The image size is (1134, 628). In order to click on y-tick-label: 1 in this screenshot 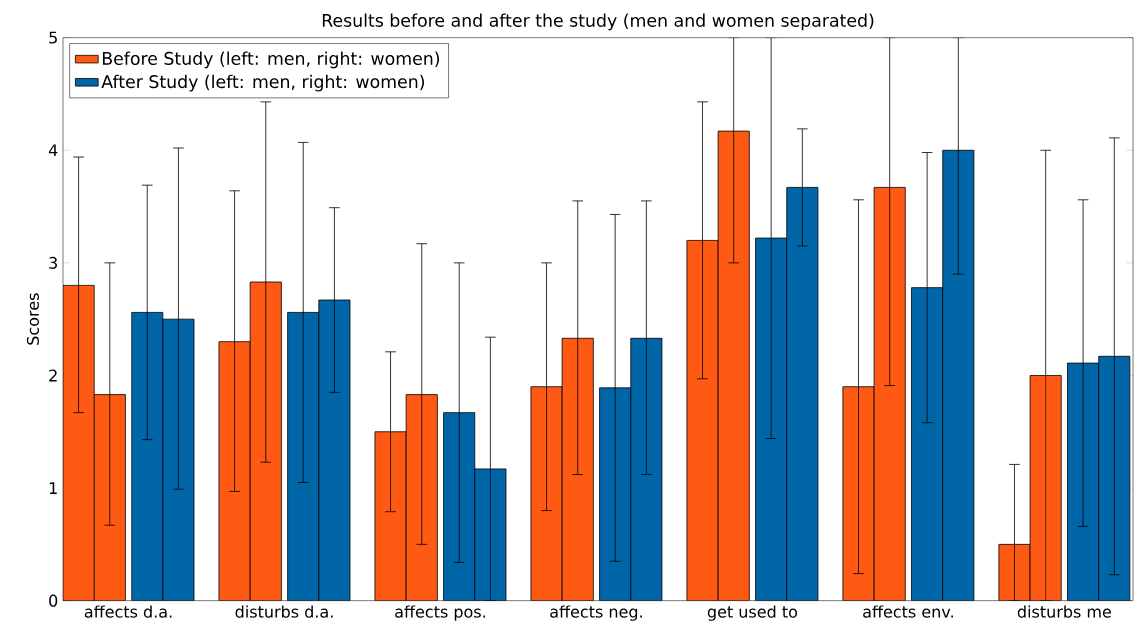, I will do `click(53, 488)`.